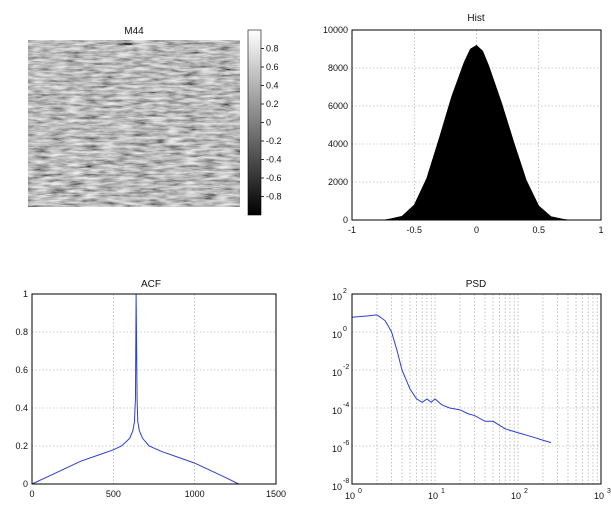 The height and width of the screenshot is (506, 611). Describe the element at coordinates (443, 491) in the screenshot. I see `psd-x-tick-exponent: 1` at that location.